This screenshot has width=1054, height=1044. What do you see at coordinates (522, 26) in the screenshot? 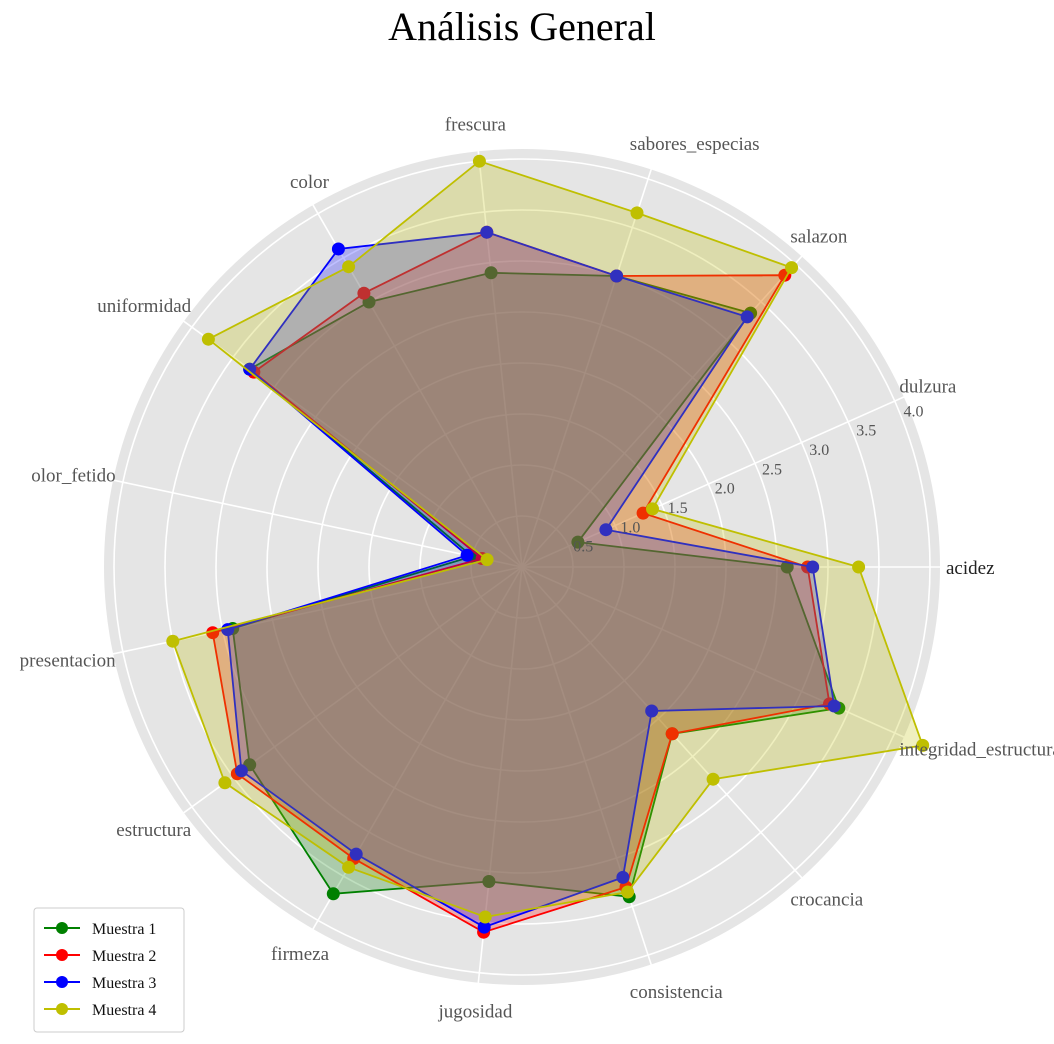
I see `chart-title: Análisis General` at bounding box center [522, 26].